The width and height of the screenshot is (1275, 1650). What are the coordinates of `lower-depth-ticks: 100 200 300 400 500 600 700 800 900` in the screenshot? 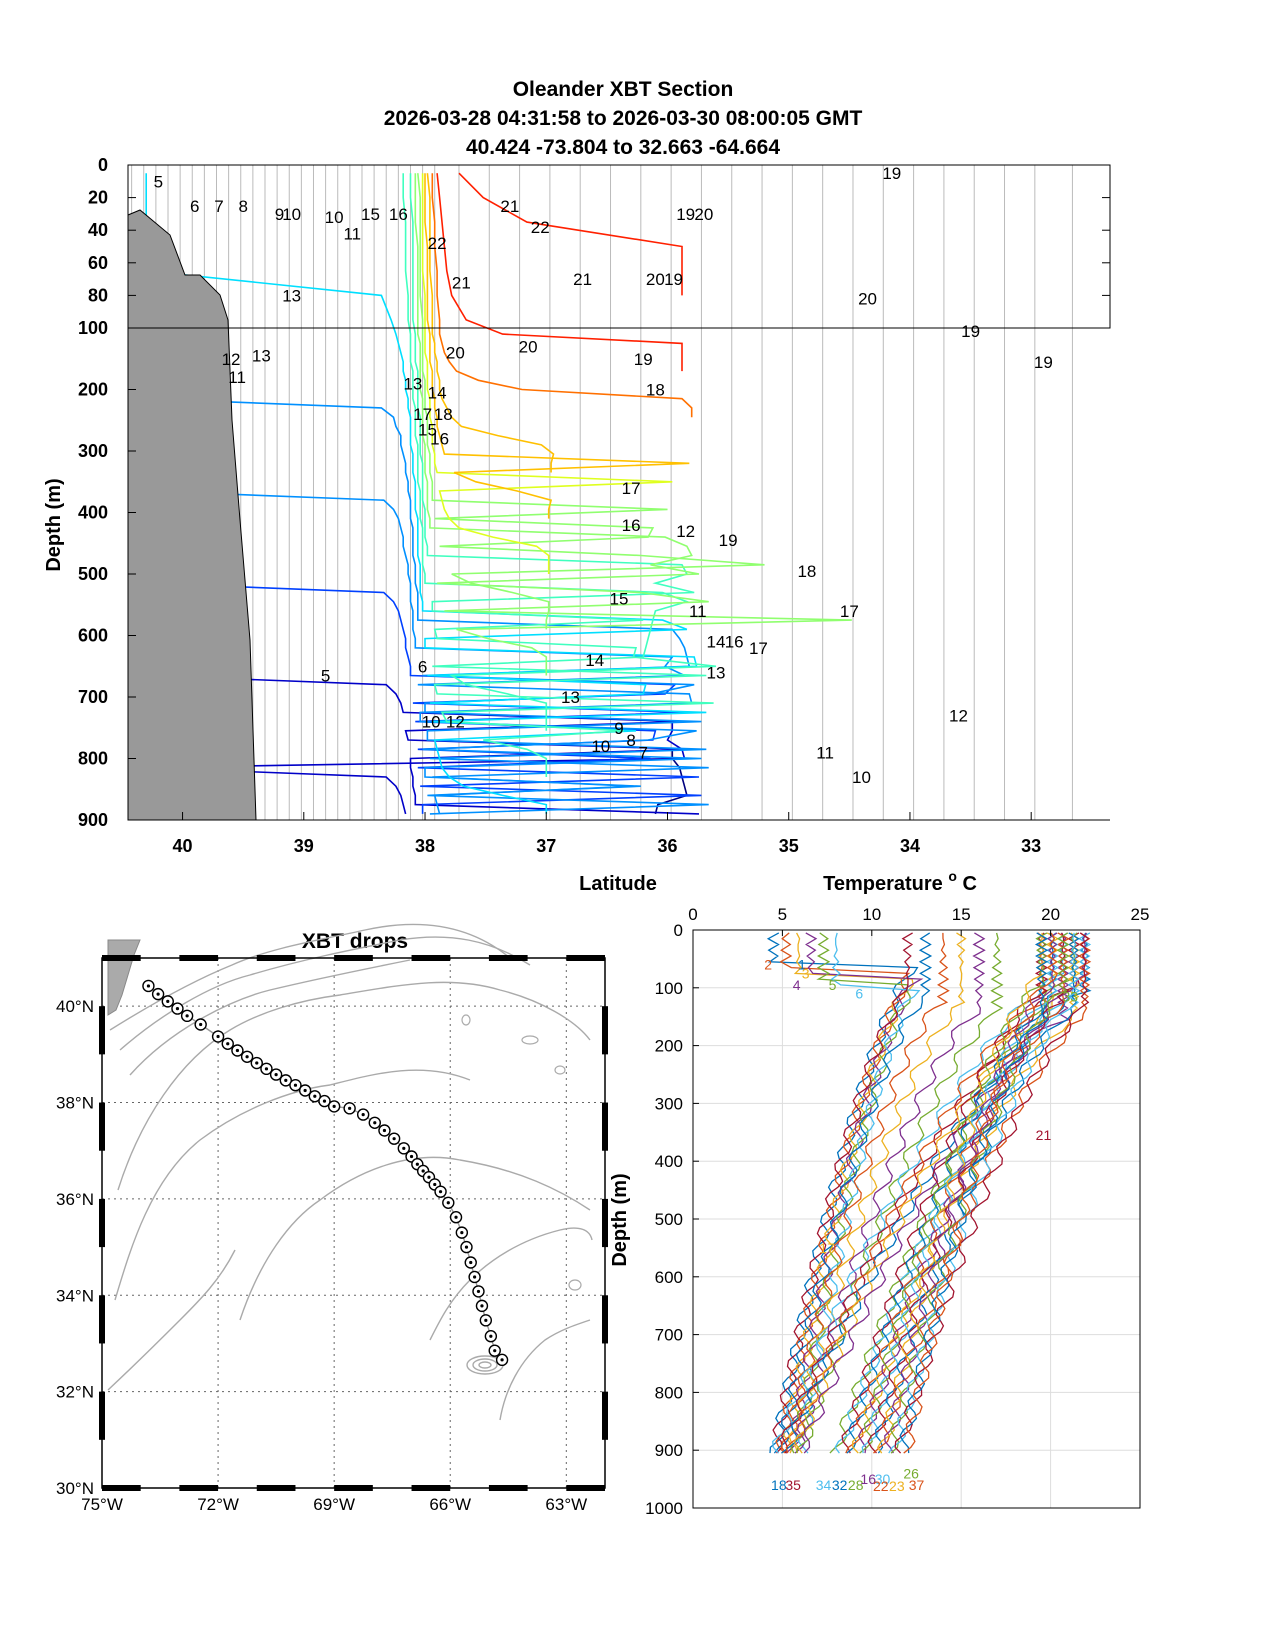 It's located at (107, 574).